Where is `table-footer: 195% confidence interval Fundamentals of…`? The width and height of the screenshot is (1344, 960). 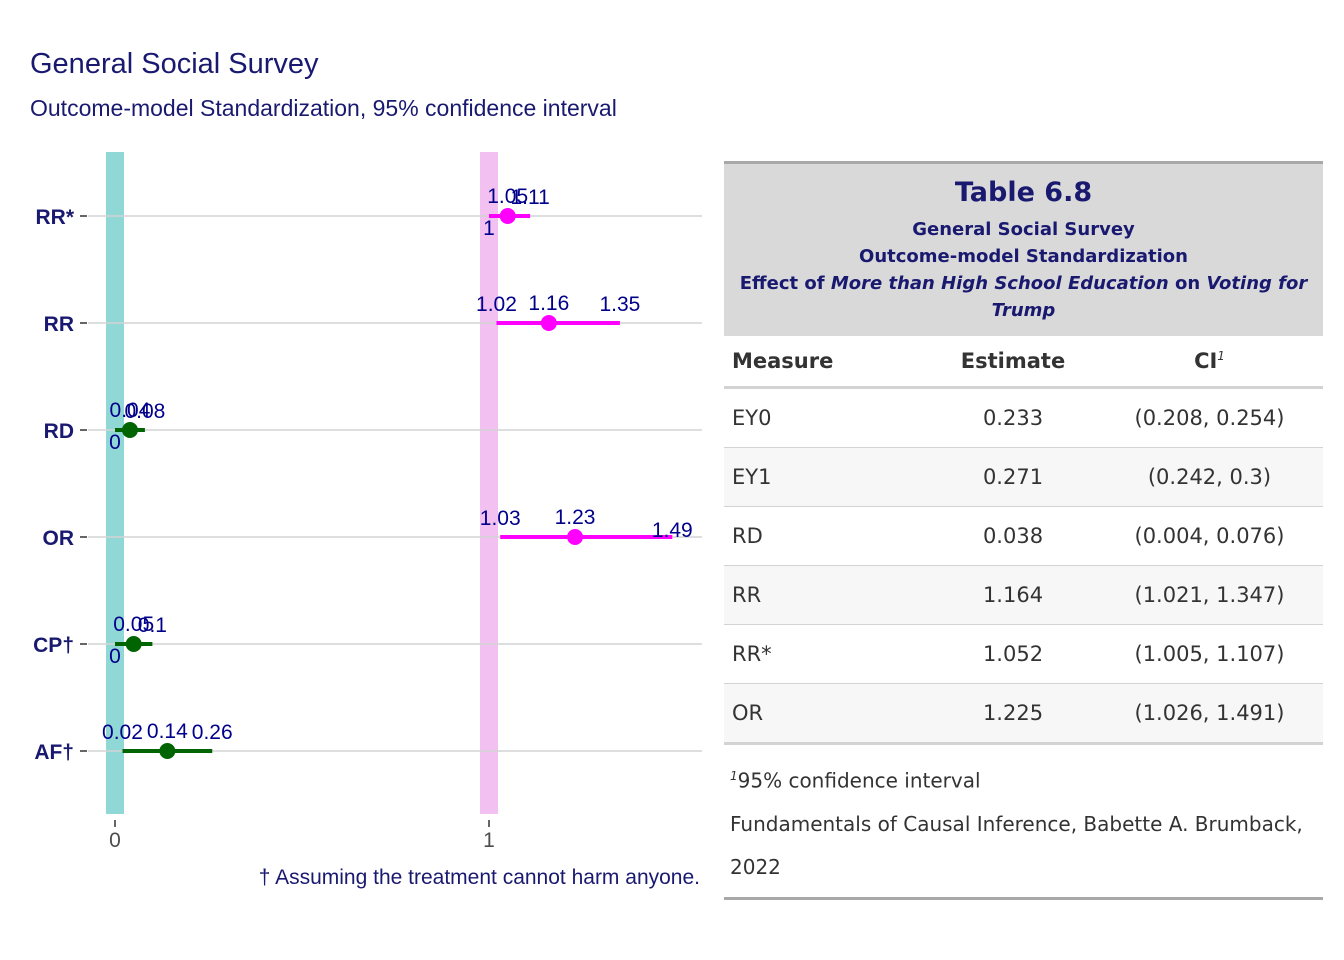
table-footer: 195% confidence interval Fundamentals of… is located at coordinates (1023, 819).